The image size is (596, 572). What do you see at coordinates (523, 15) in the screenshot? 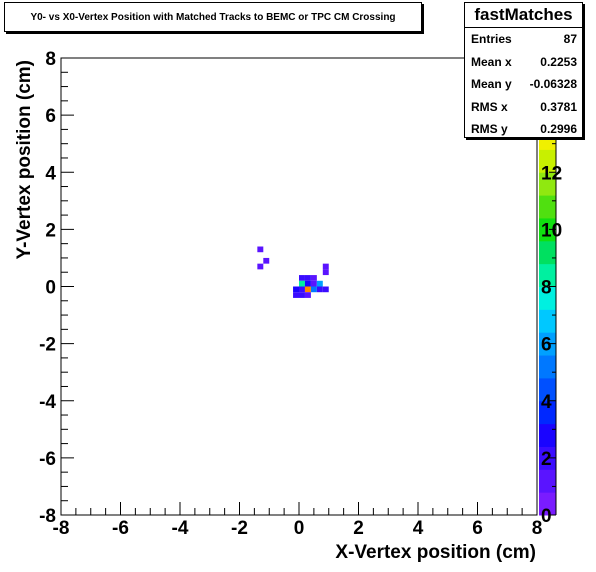
I see `stats-title: fastMatches` at bounding box center [523, 15].